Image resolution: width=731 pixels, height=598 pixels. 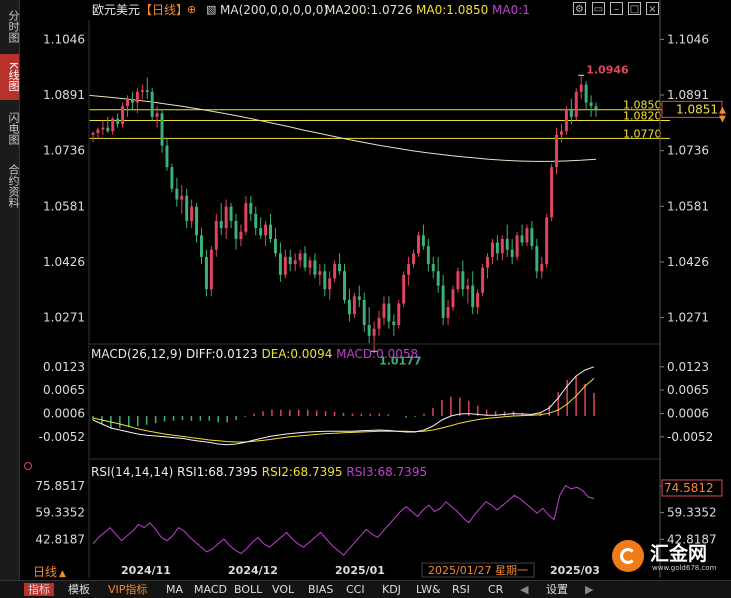 What do you see at coordinates (60, 513) in the screenshot?
I see `rsi-axis-left-label: 59.3352` at bounding box center [60, 513].